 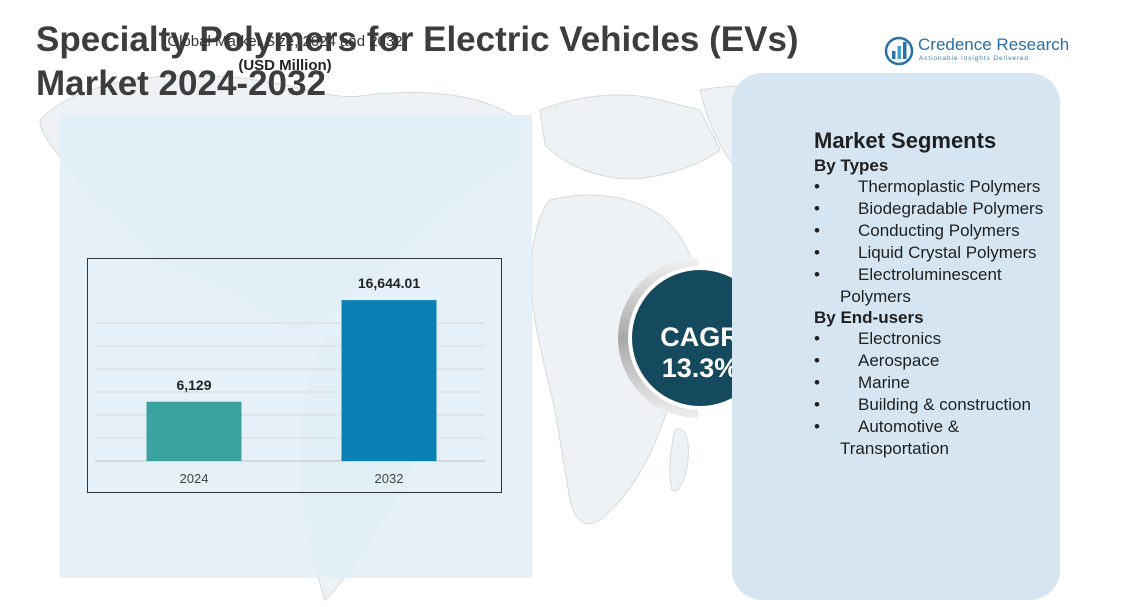 I want to click on segment-item-label: Building & construction, so click(x=944, y=404).